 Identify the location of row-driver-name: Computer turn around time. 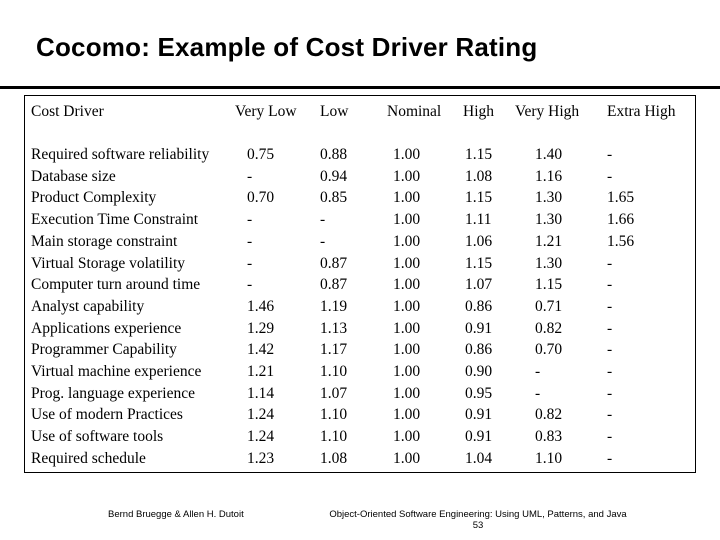
(116, 285).